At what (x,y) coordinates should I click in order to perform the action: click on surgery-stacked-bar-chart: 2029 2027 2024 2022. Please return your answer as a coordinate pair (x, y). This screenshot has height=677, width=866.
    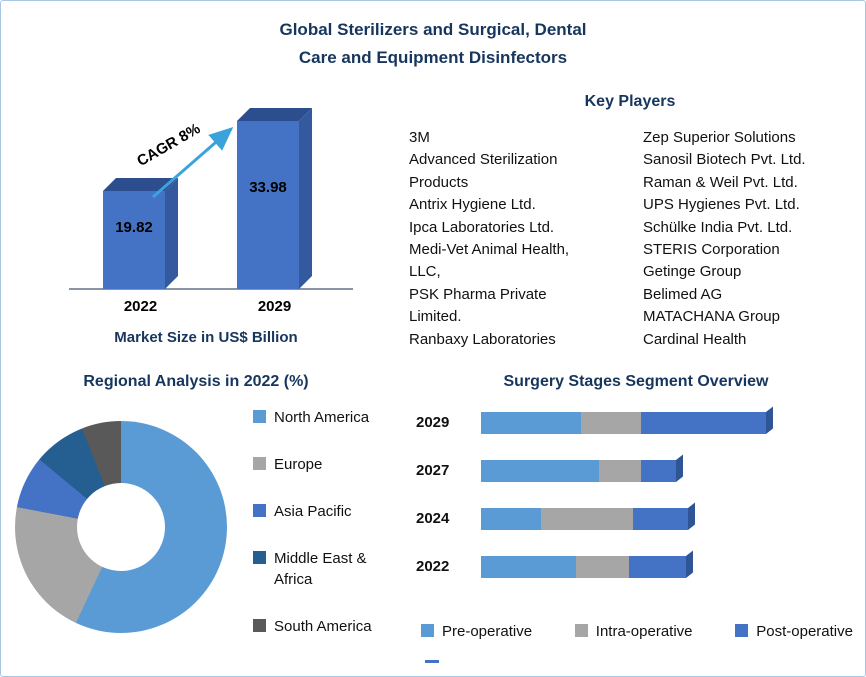
    Looking at the image, I should click on (638, 504).